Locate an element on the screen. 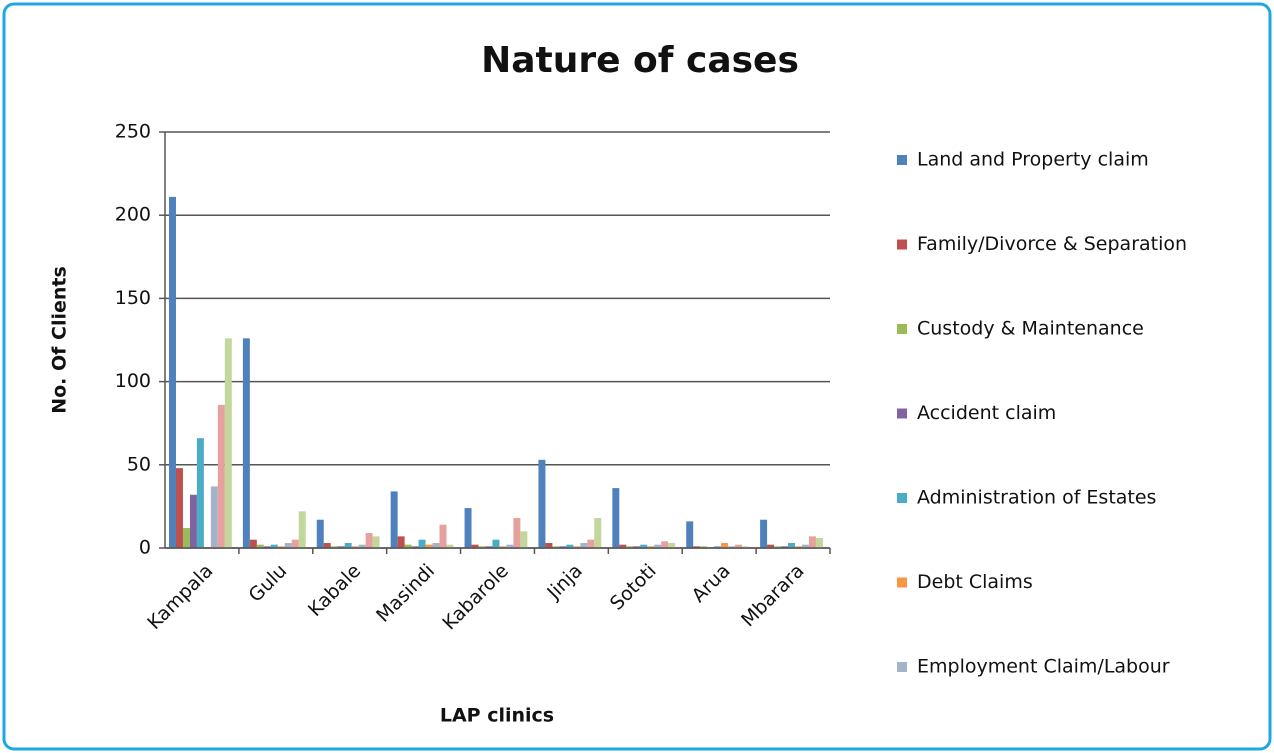  y-tick-label: 150 is located at coordinates (133, 298).